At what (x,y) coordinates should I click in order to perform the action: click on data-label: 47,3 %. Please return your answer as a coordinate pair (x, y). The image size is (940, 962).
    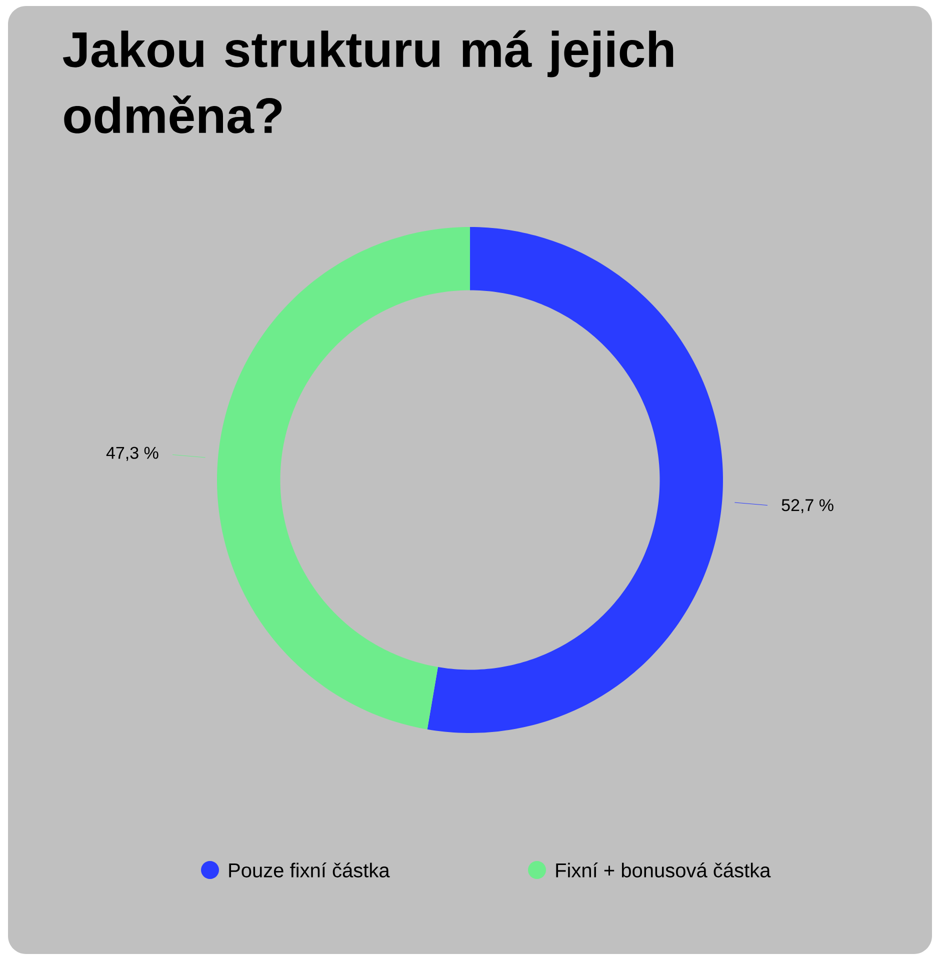
    Looking at the image, I should click on (132, 453).